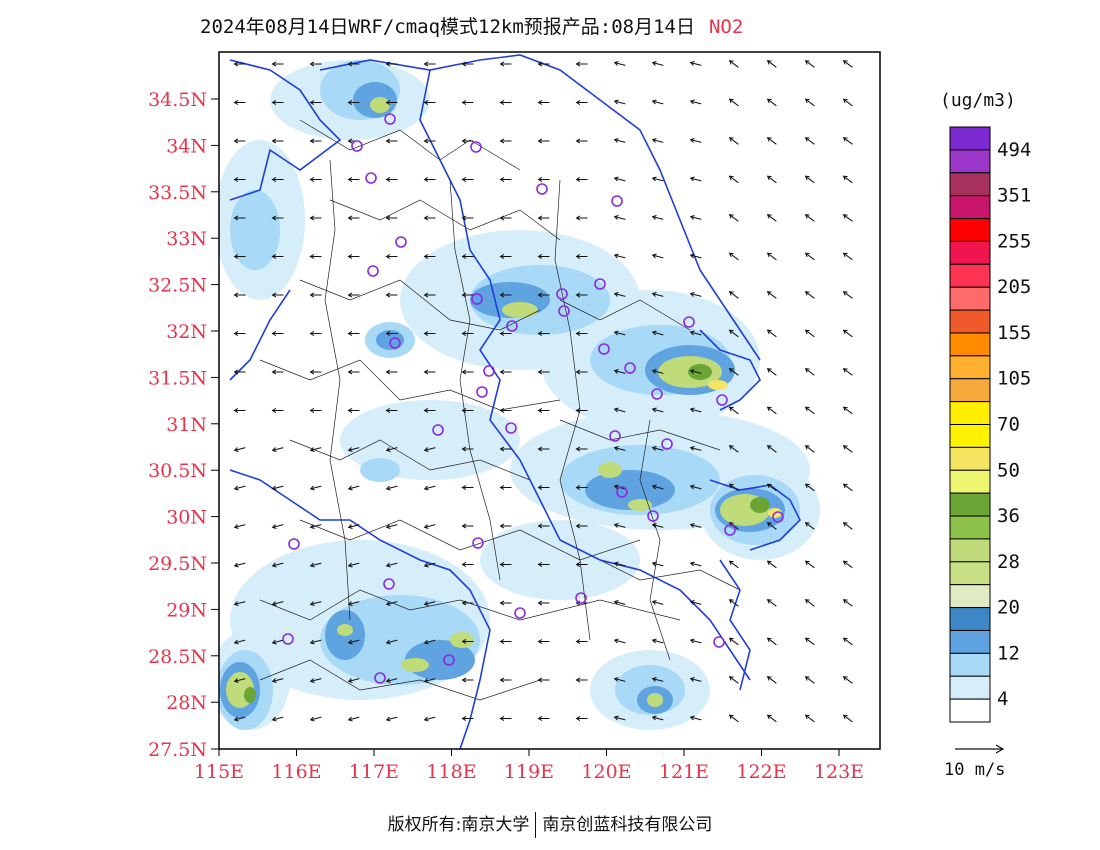  What do you see at coordinates (177, 286) in the screenshot?
I see `lat-tick-label: 32.5N` at bounding box center [177, 286].